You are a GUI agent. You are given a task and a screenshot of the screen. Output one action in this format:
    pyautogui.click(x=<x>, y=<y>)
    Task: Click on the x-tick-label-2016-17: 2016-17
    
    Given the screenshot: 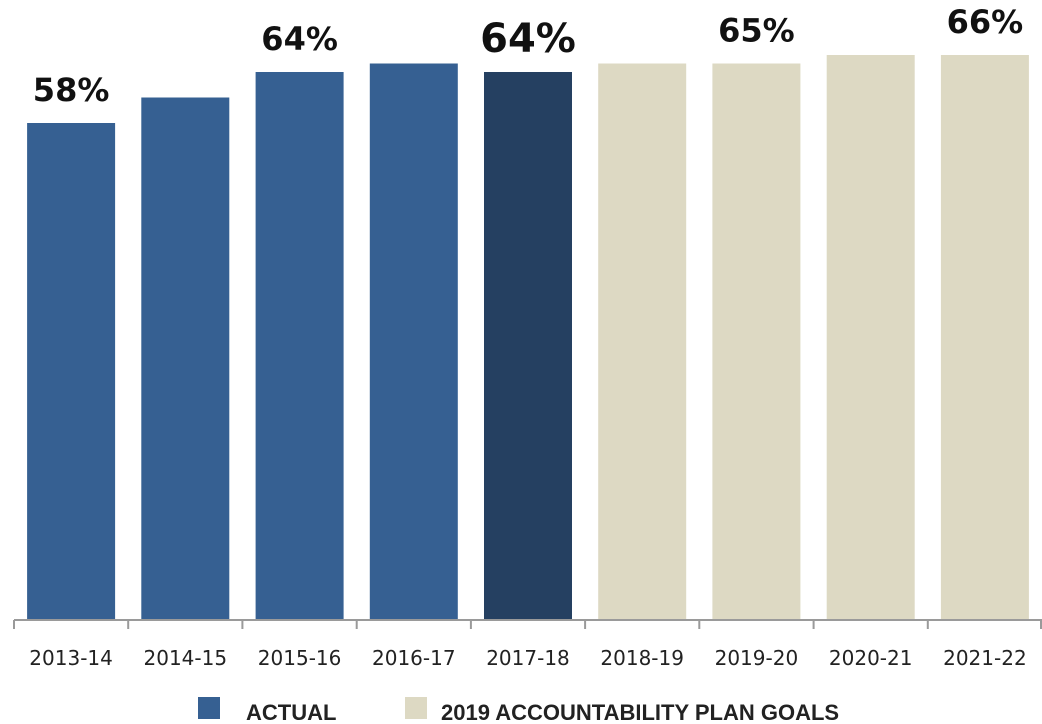 What is the action you would take?
    pyautogui.click(x=414, y=658)
    